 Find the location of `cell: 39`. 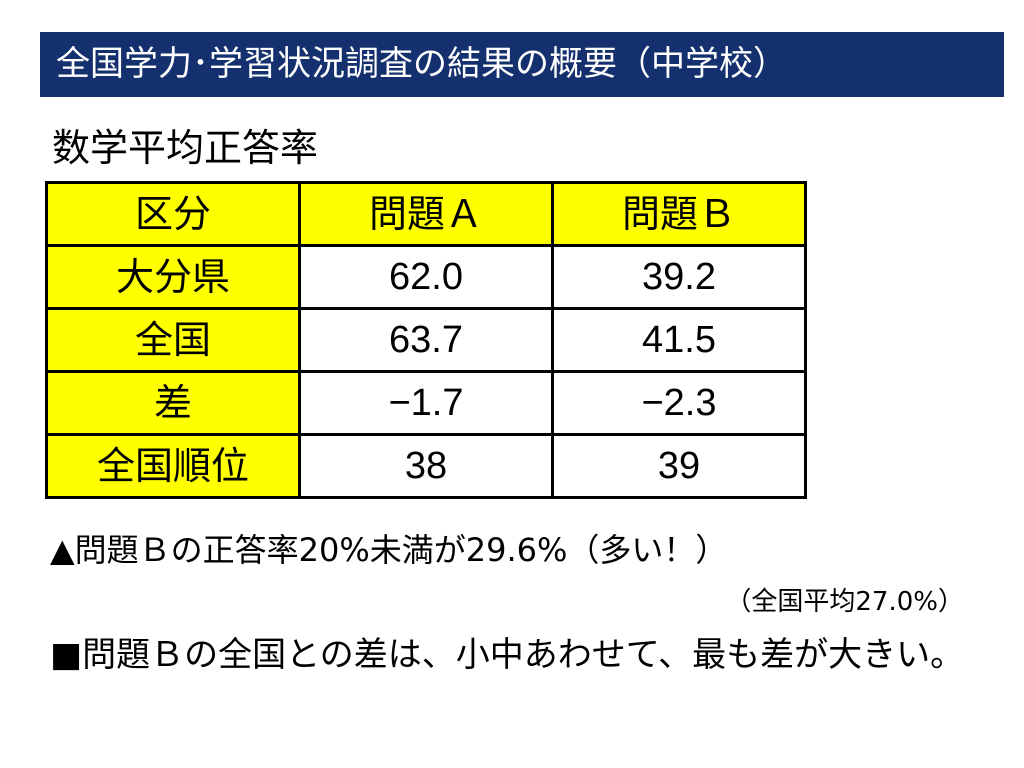

cell: 39 is located at coordinates (679, 466).